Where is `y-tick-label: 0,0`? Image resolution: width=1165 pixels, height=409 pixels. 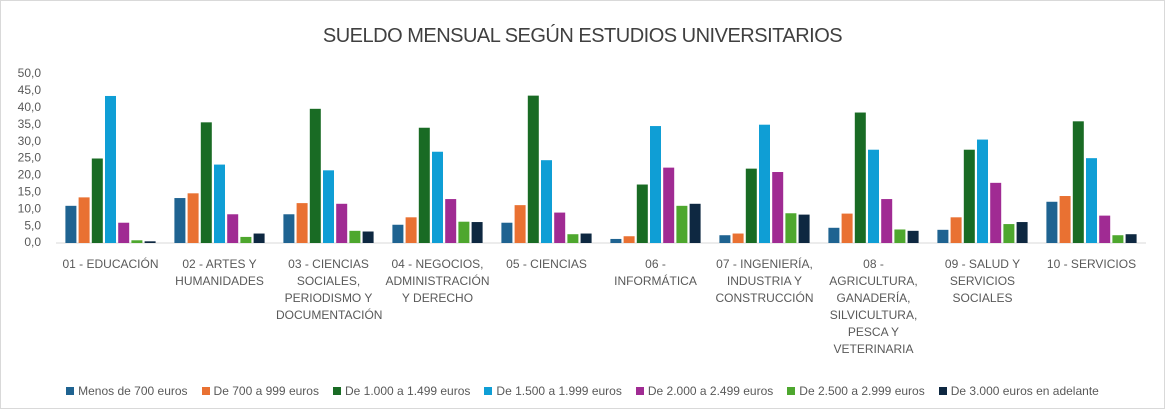 y-tick-label: 0,0 is located at coordinates (32, 242).